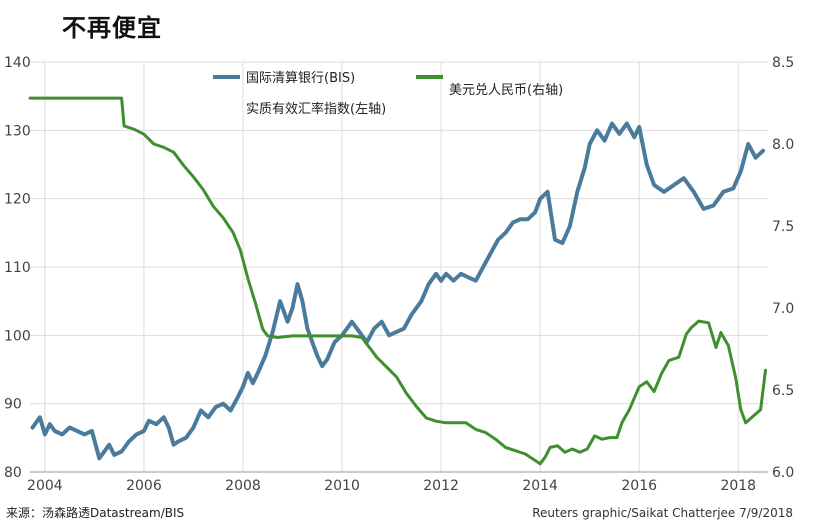 Image resolution: width=823 pixels, height=529 pixels. What do you see at coordinates (17, 131) in the screenshot?
I see `y-left-tick-label: 130` at bounding box center [17, 131].